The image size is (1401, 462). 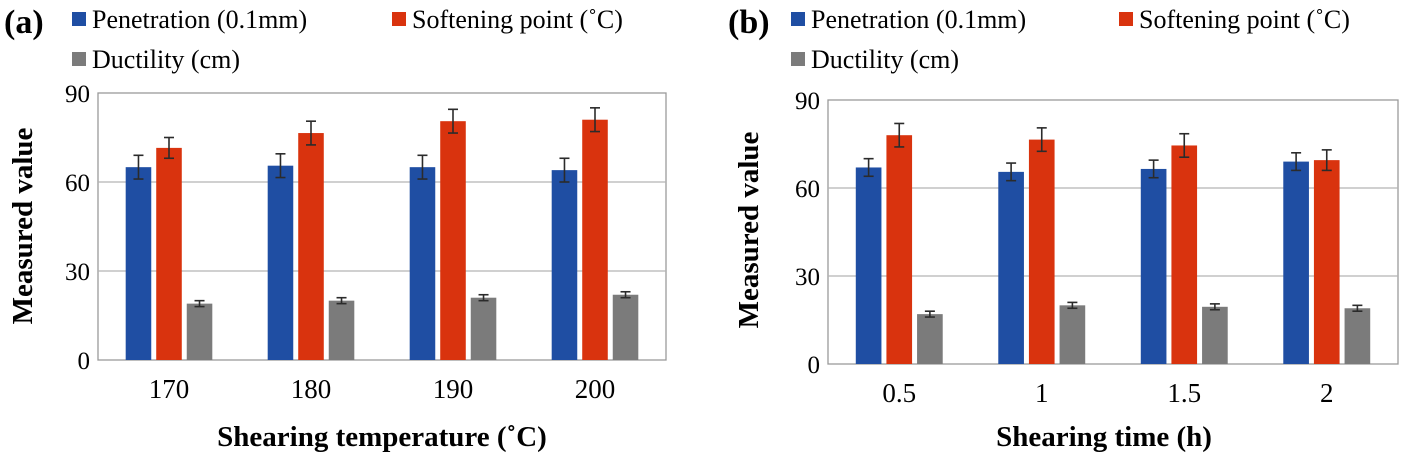 What do you see at coordinates (169, 389) in the screenshot?
I see `x-tick-label: 170` at bounding box center [169, 389].